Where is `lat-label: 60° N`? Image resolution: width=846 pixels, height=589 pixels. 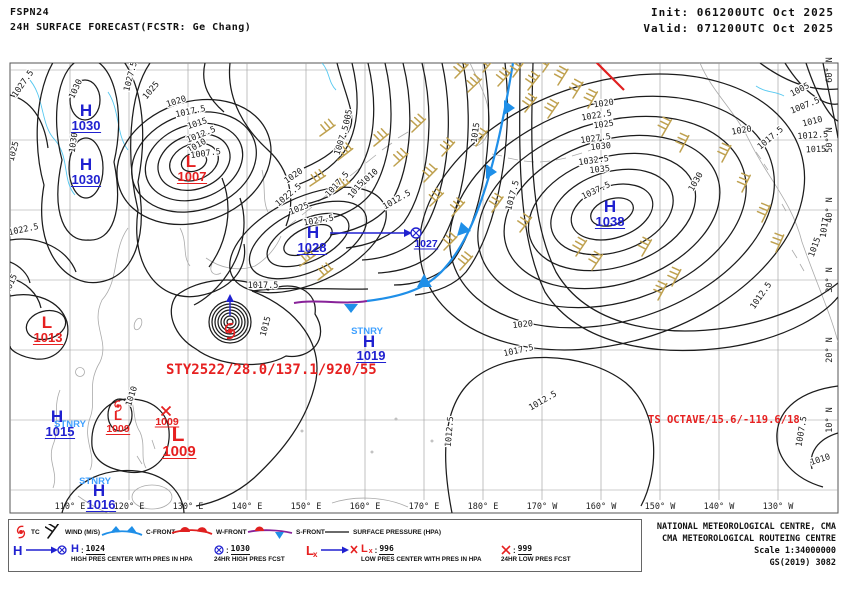 lat-label: 60° N is located at coordinates (830, 70).